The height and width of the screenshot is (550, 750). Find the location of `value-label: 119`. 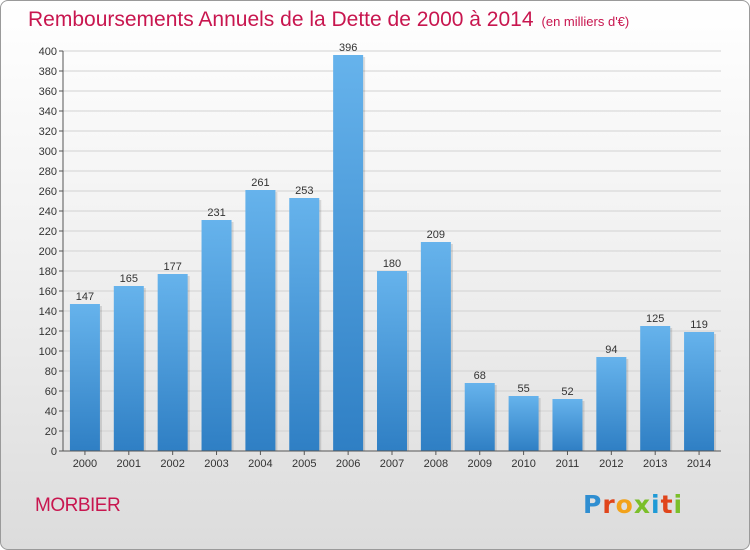

value-label: 119 is located at coordinates (699, 325).